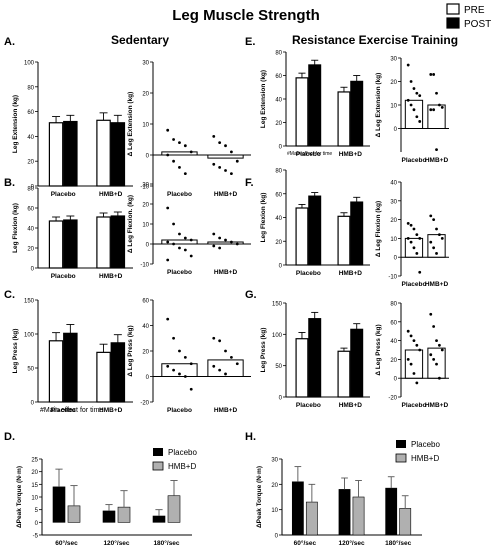  What do you see at coordinates (305, 543) in the screenshot?
I see `x-tick-label: 60°/sec` at bounding box center [305, 543].